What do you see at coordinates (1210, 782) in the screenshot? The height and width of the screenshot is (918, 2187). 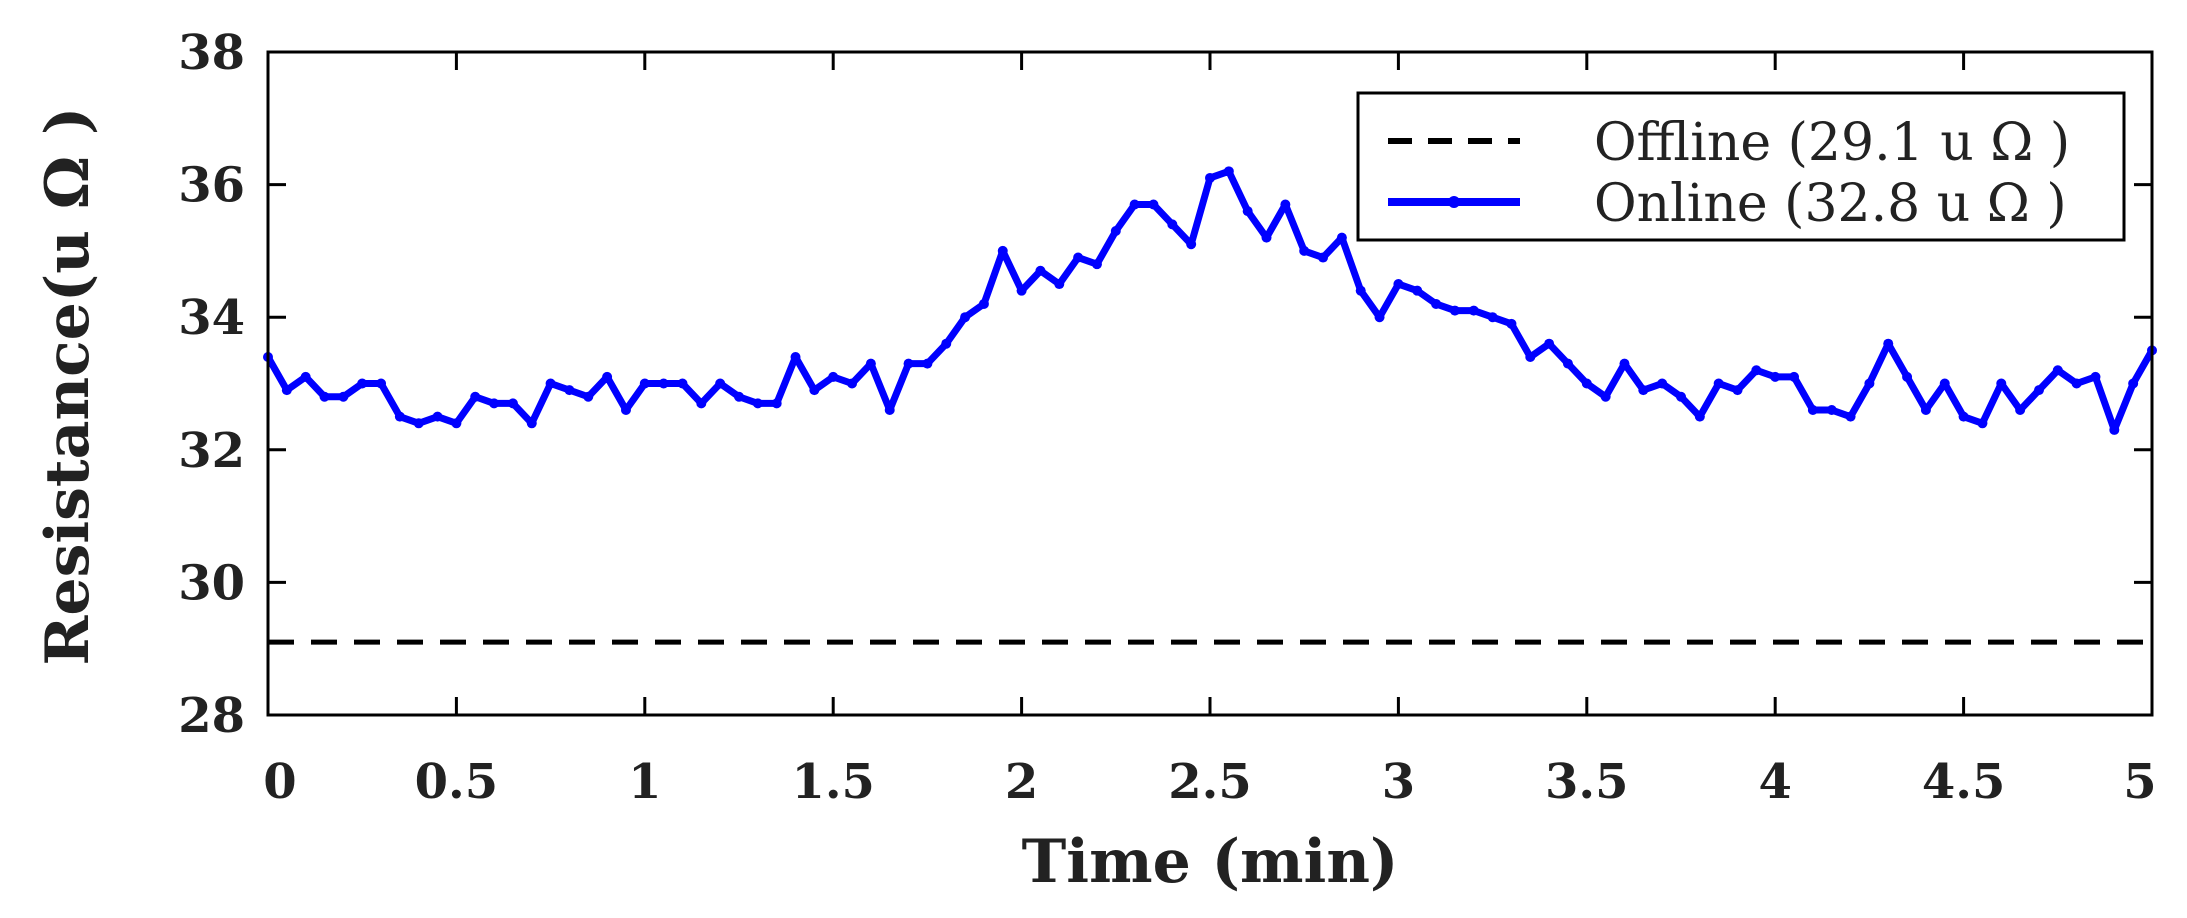 I see `x-tick-label: 2.5` at bounding box center [1210, 782].